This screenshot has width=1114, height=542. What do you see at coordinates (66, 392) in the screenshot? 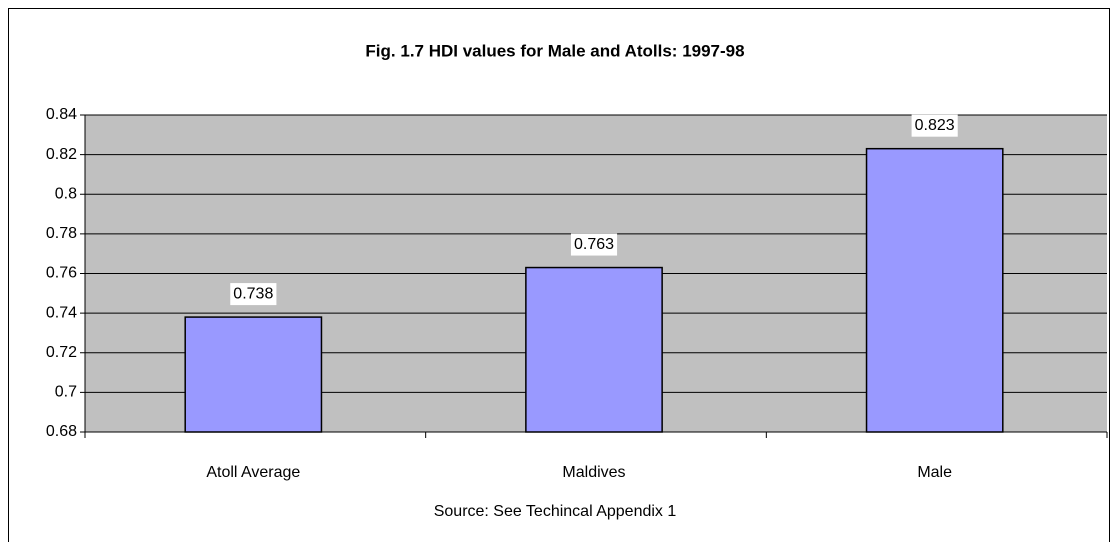
I see `y-tick-label: 0.7` at bounding box center [66, 392].